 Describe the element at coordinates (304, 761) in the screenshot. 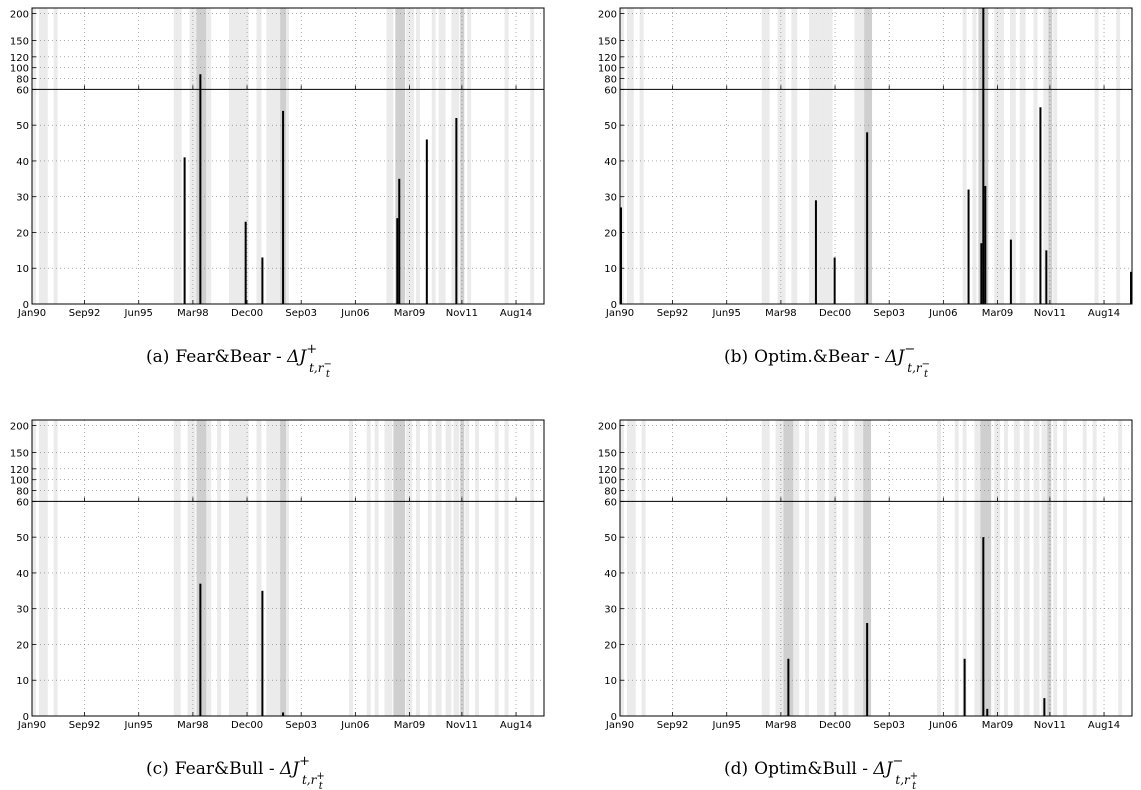

I see `caption-c-sup: +` at that location.